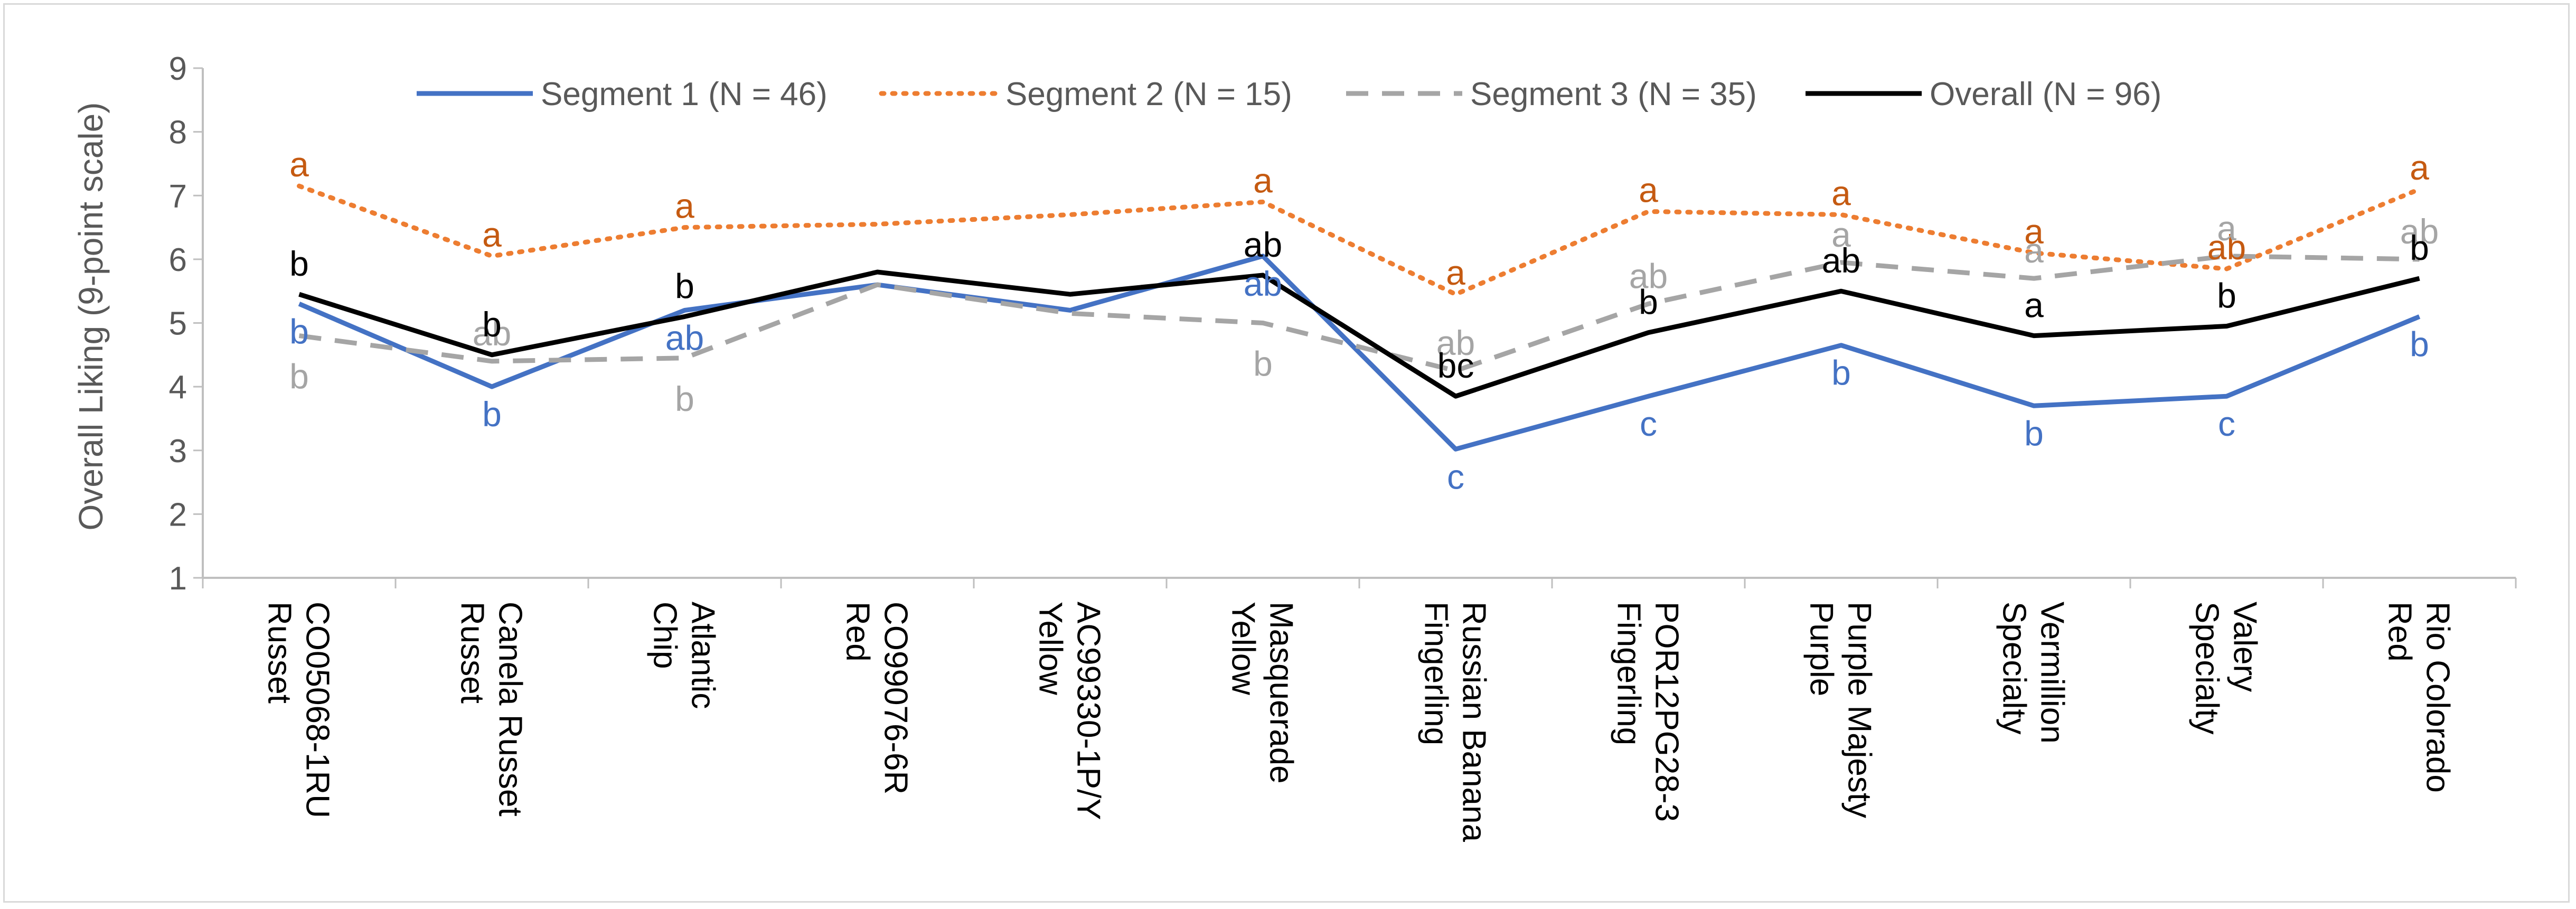  I want to click on legend-label: Segment 1 (N = 46), so click(684, 94).